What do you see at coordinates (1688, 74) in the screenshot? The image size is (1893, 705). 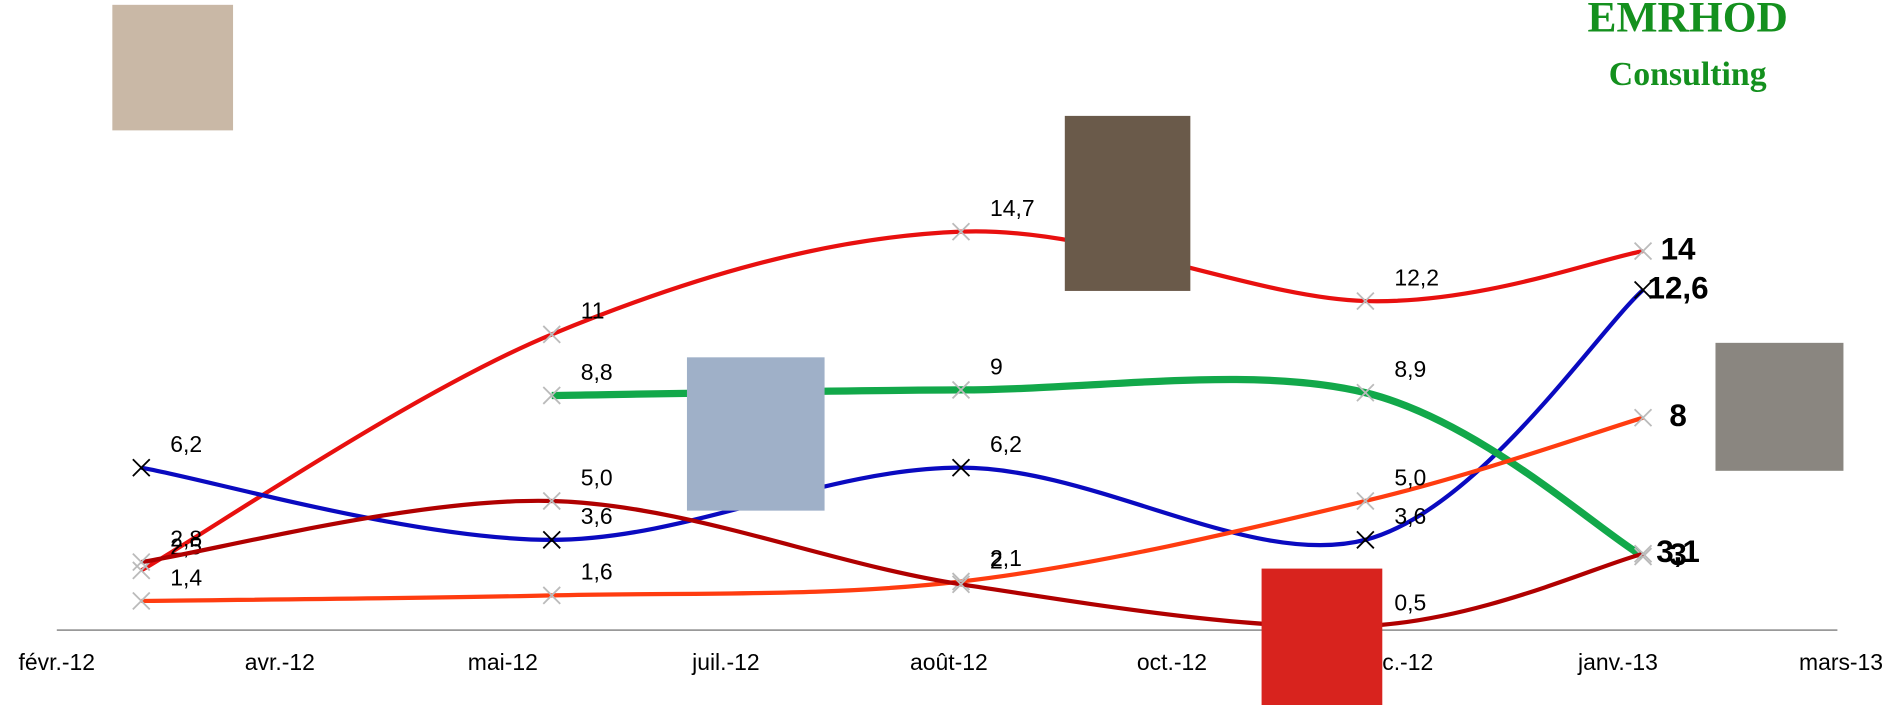 I see `brand-sub: Consulting` at bounding box center [1688, 74].